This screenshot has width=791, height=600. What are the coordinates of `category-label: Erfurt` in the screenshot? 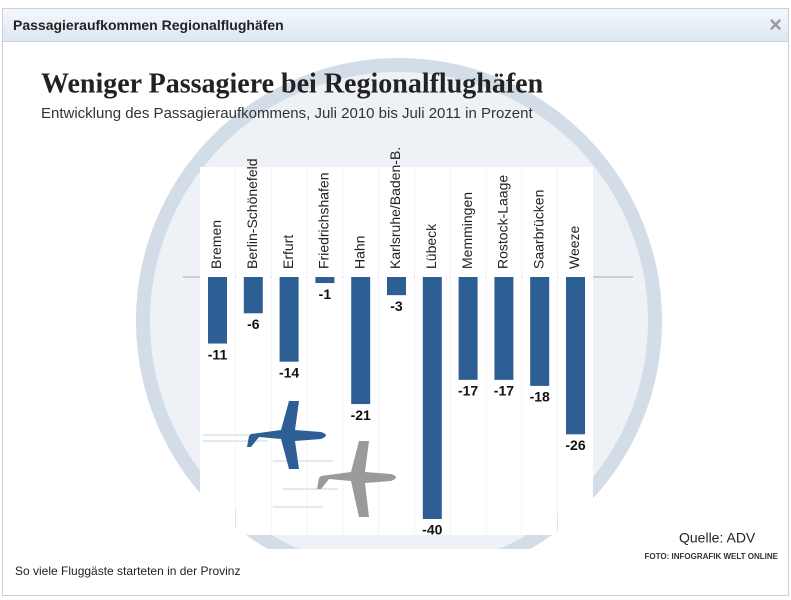 It's located at (288, 252).